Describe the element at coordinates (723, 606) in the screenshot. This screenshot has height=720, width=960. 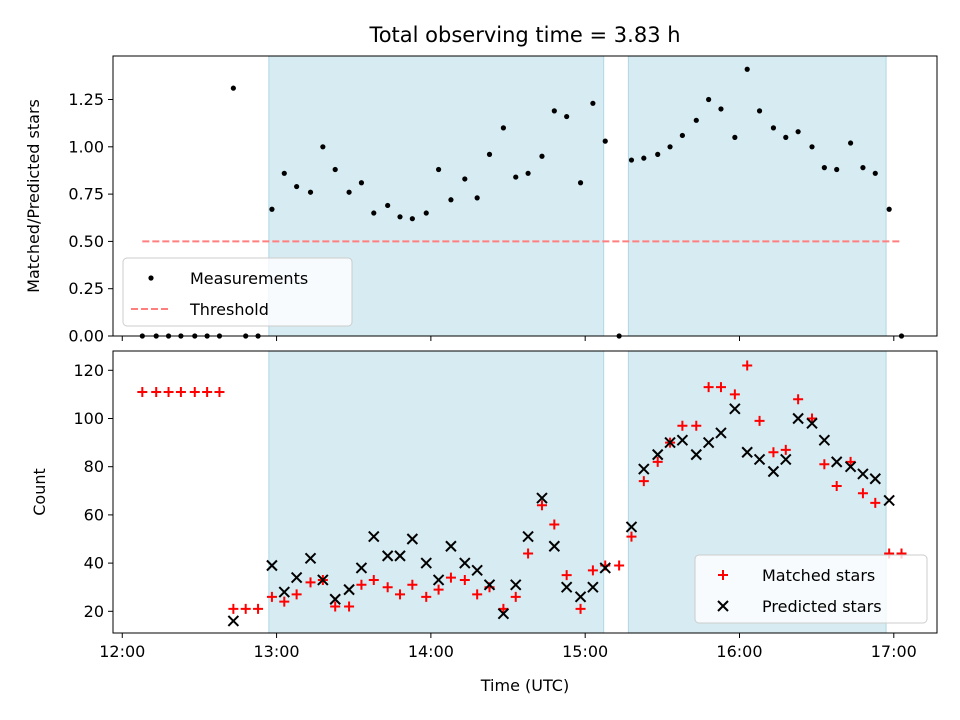
I see `legend-swatch-predicted-stars` at that location.